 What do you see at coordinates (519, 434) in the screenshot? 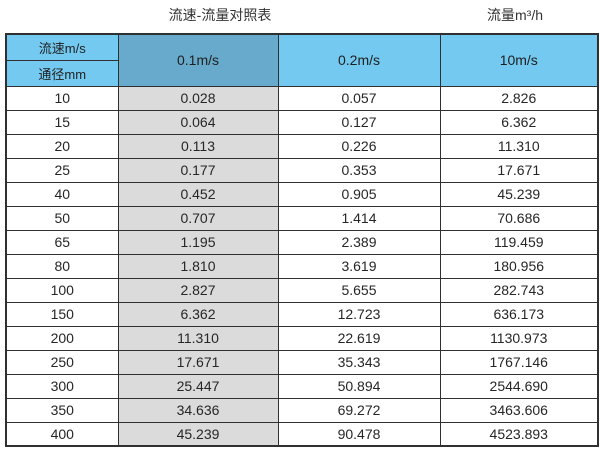
I see `flow-value-cell: 4523.893` at bounding box center [519, 434].